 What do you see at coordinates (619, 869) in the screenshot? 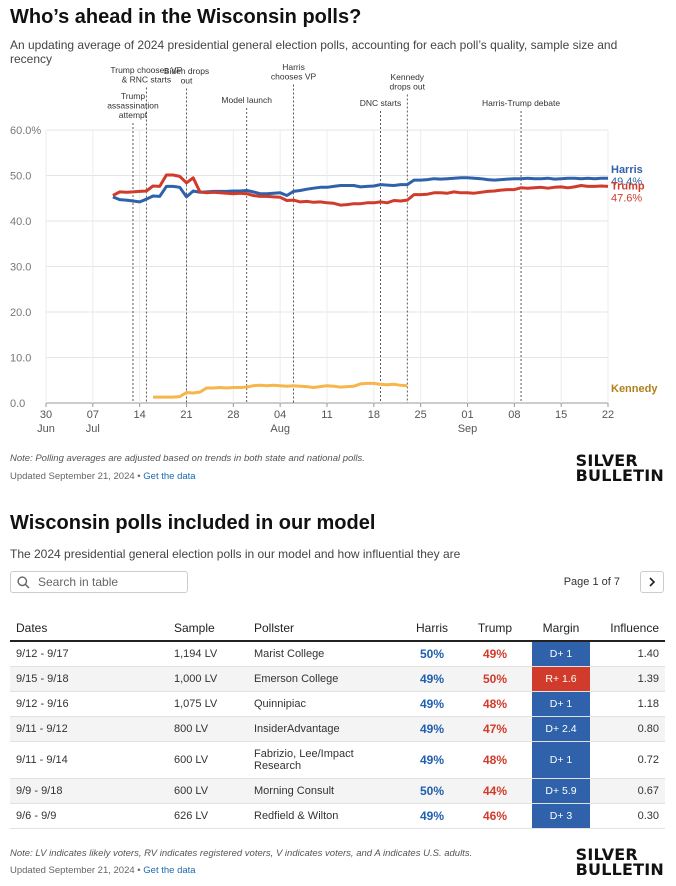
I see `logo-line2: BULLETIN` at bounding box center [619, 869].